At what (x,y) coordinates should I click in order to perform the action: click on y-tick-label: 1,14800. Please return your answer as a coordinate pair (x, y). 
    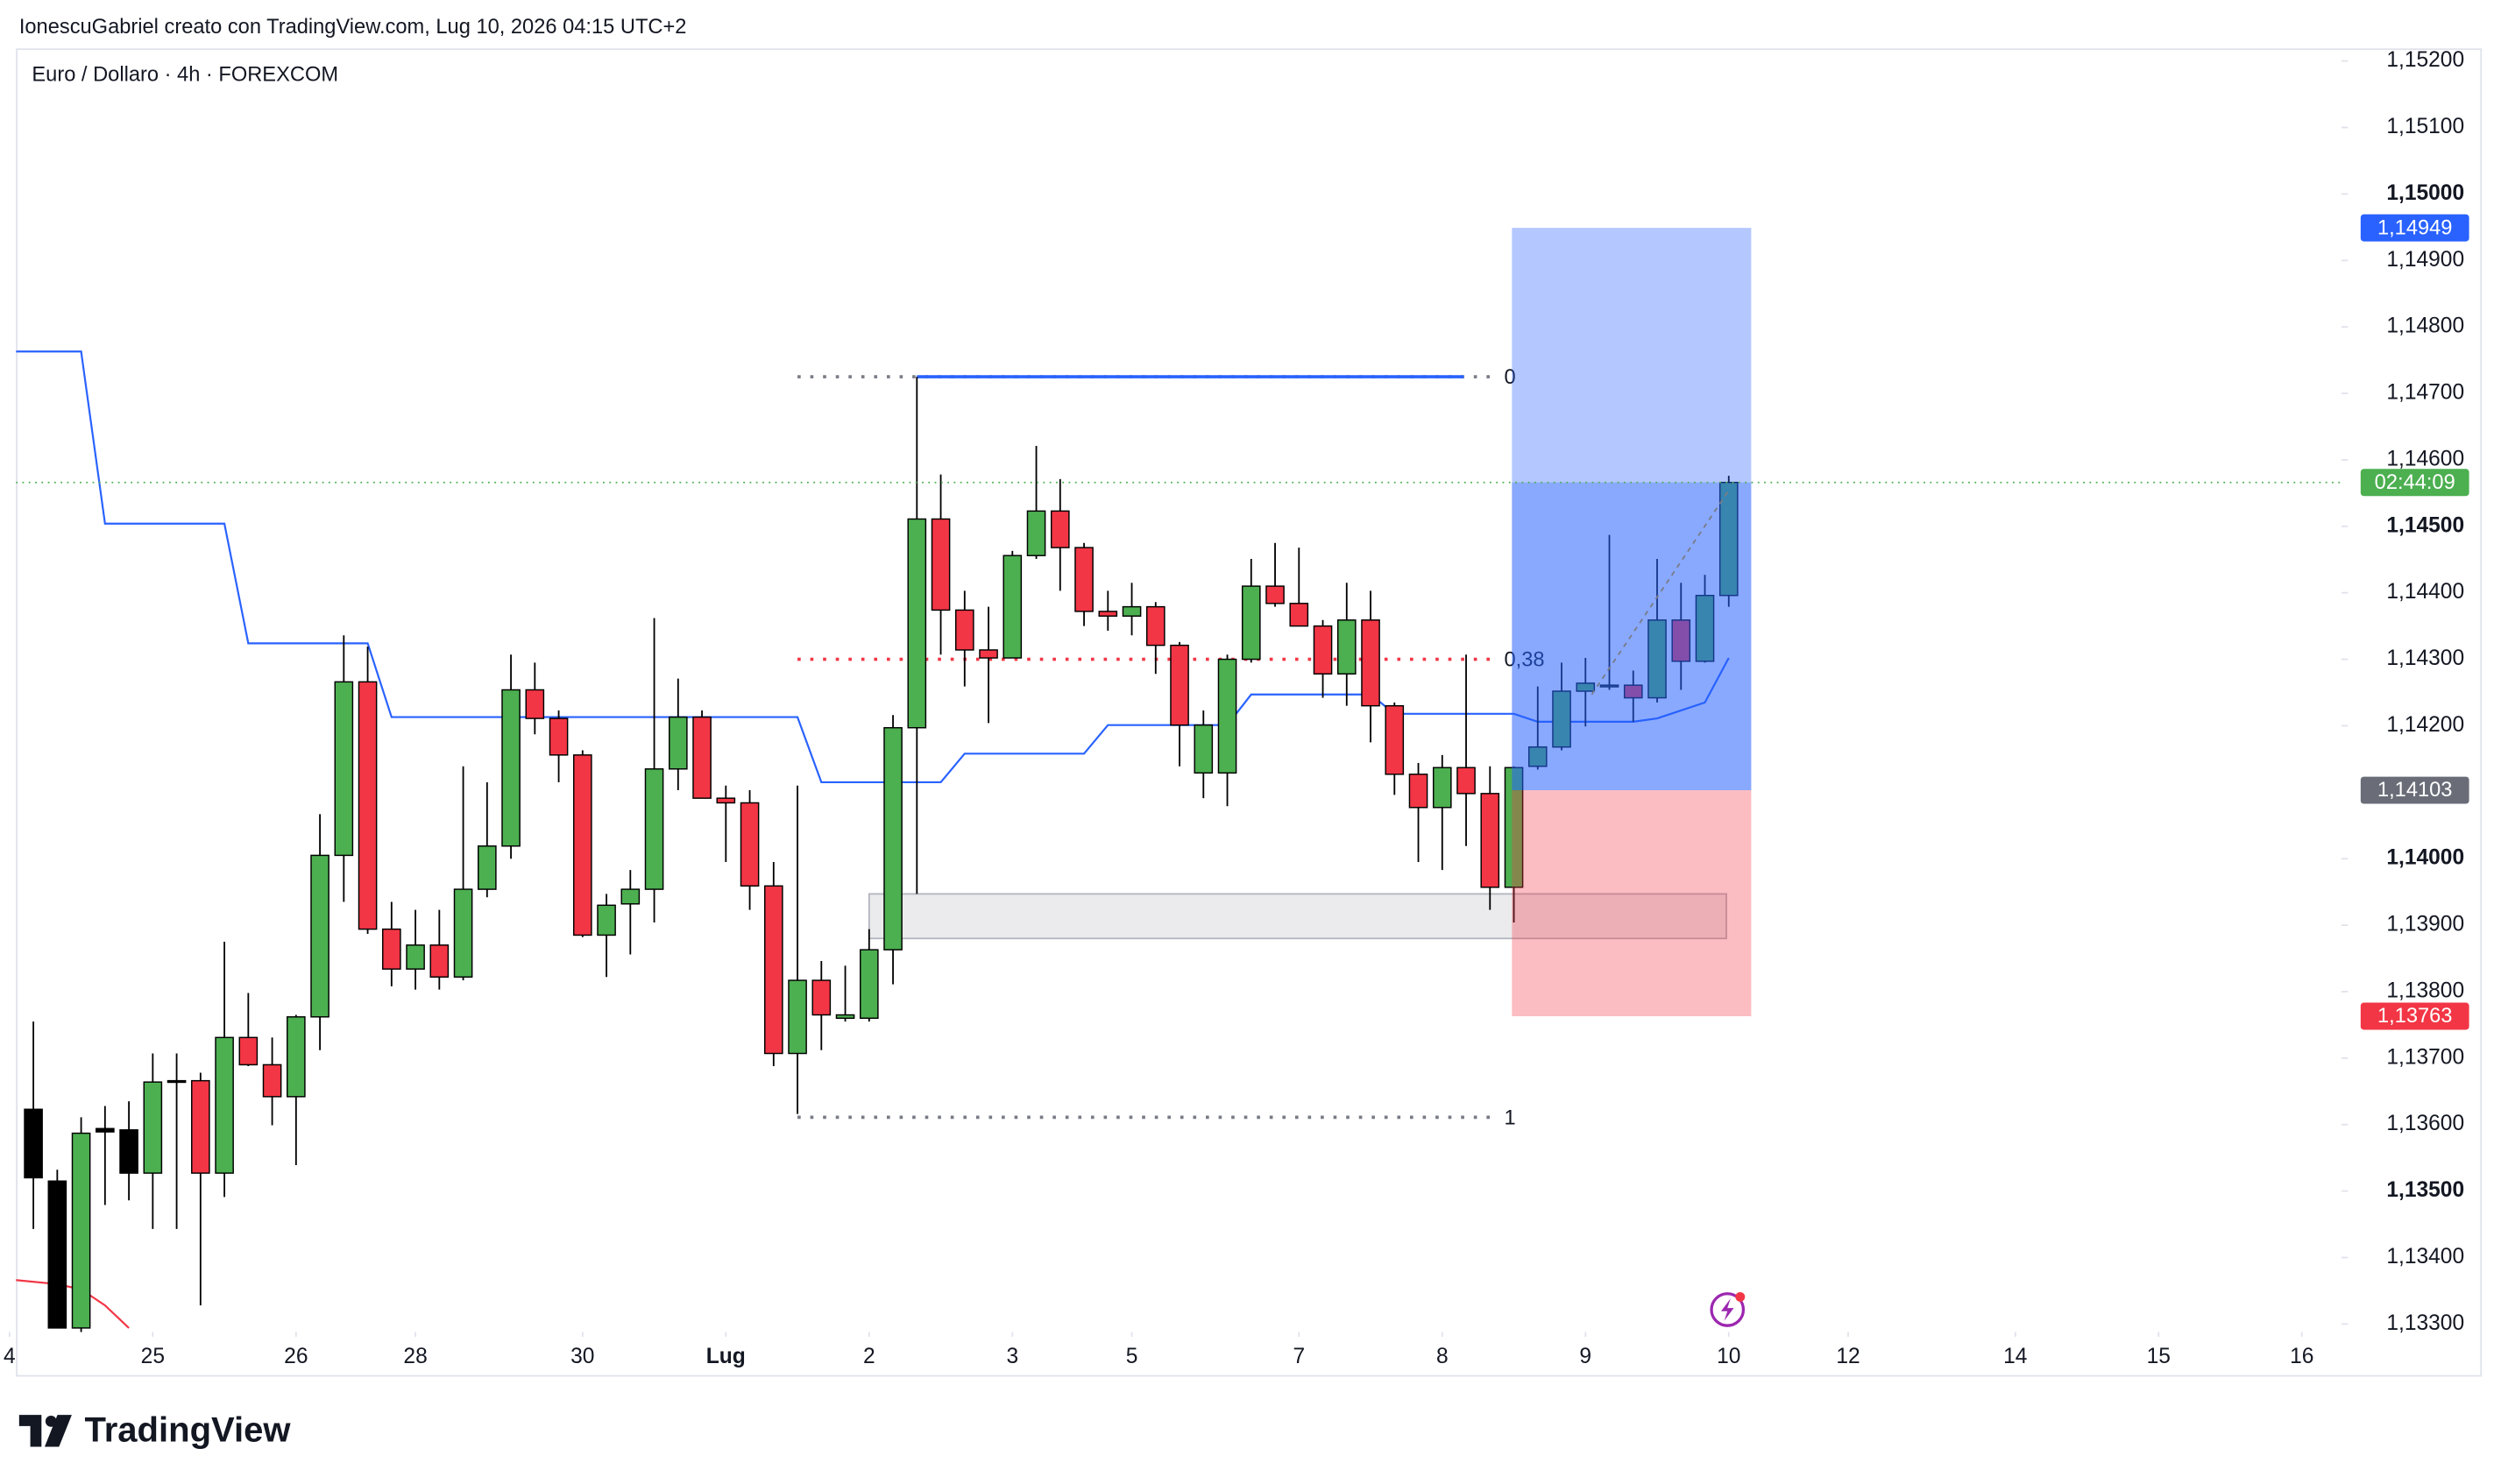
    Looking at the image, I should click on (2425, 326).